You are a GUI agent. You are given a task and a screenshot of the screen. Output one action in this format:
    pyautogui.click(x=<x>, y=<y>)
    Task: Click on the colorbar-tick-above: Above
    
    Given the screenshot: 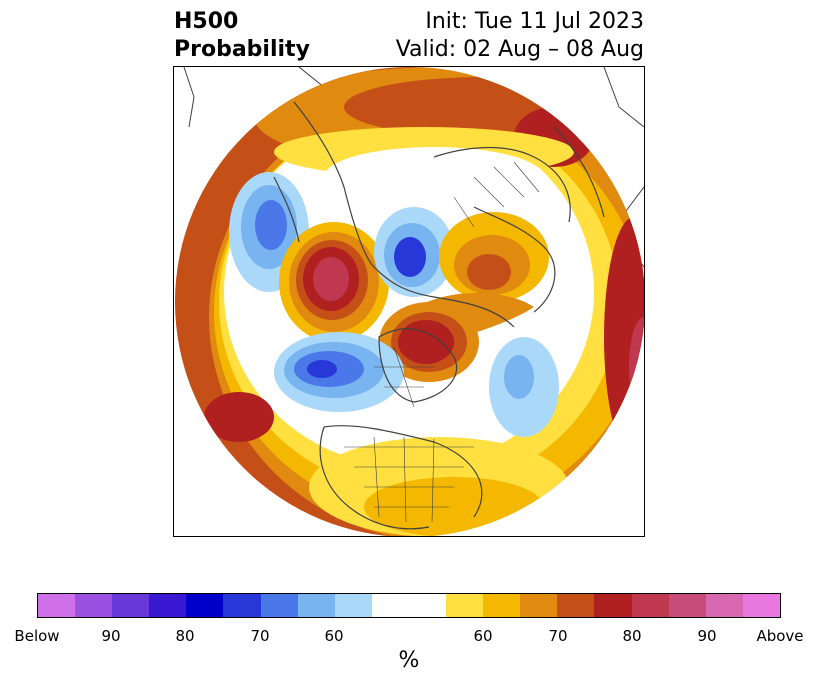 What is the action you would take?
    pyautogui.click(x=780, y=636)
    